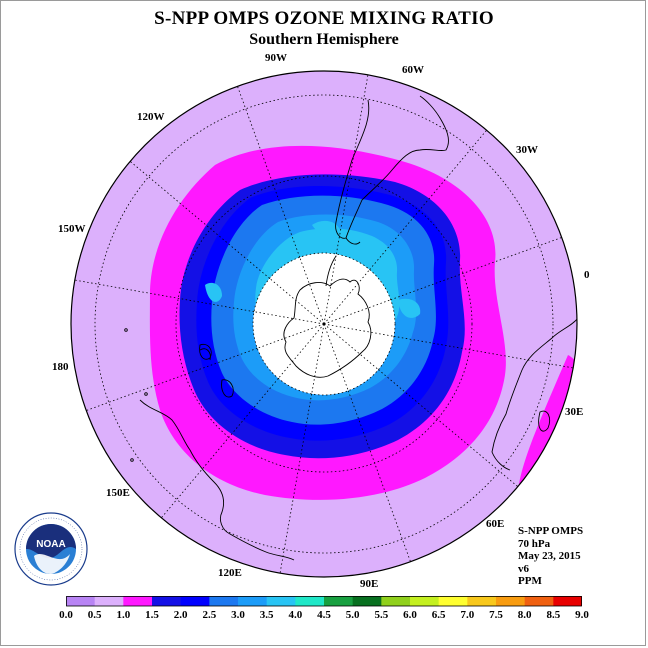 The width and height of the screenshot is (648, 648). What do you see at coordinates (123, 615) in the screenshot?
I see `colorbar-tick-label: 1.0` at bounding box center [123, 615].